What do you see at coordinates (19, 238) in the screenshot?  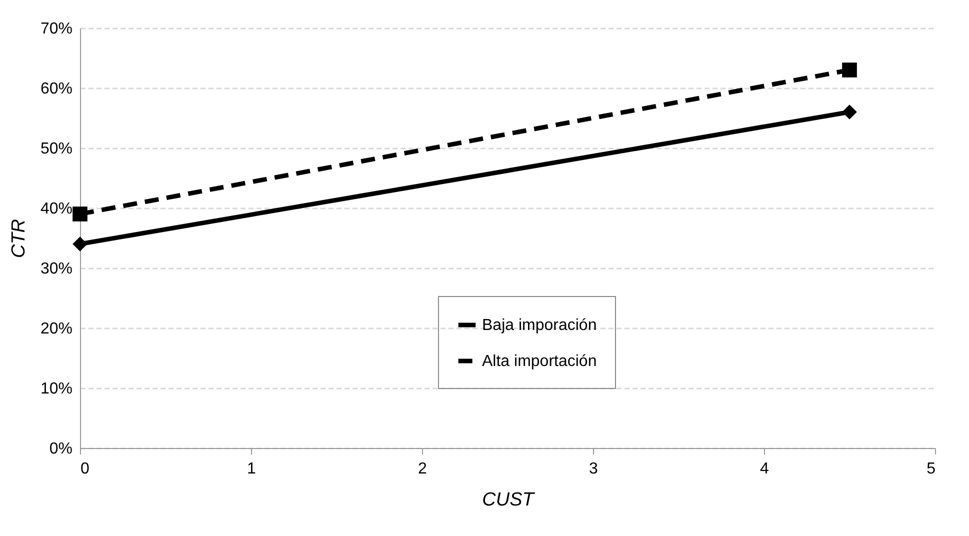 I see `y-axis-title: CTR` at bounding box center [19, 238].